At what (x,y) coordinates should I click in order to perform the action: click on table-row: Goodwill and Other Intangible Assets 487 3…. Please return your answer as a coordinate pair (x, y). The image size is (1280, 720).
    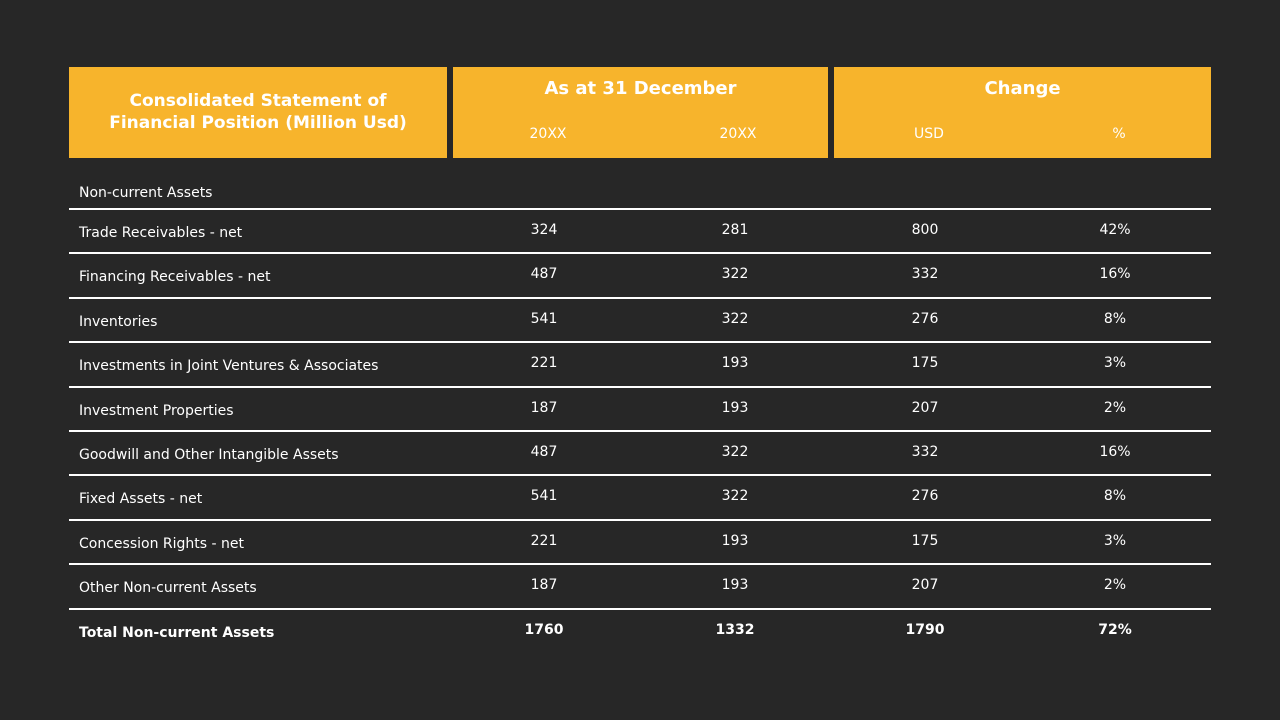
    Looking at the image, I should click on (640, 454).